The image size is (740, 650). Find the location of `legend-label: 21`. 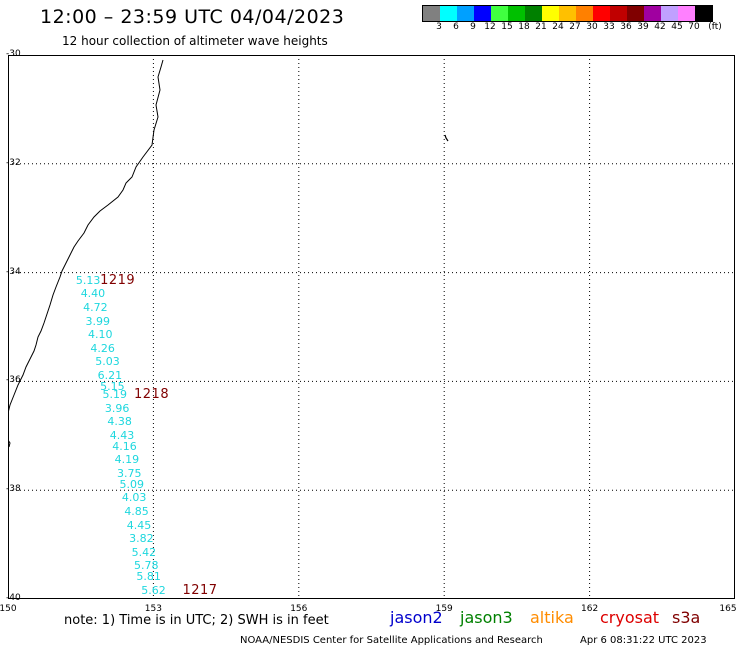

legend-label: 21 is located at coordinates (541, 27).